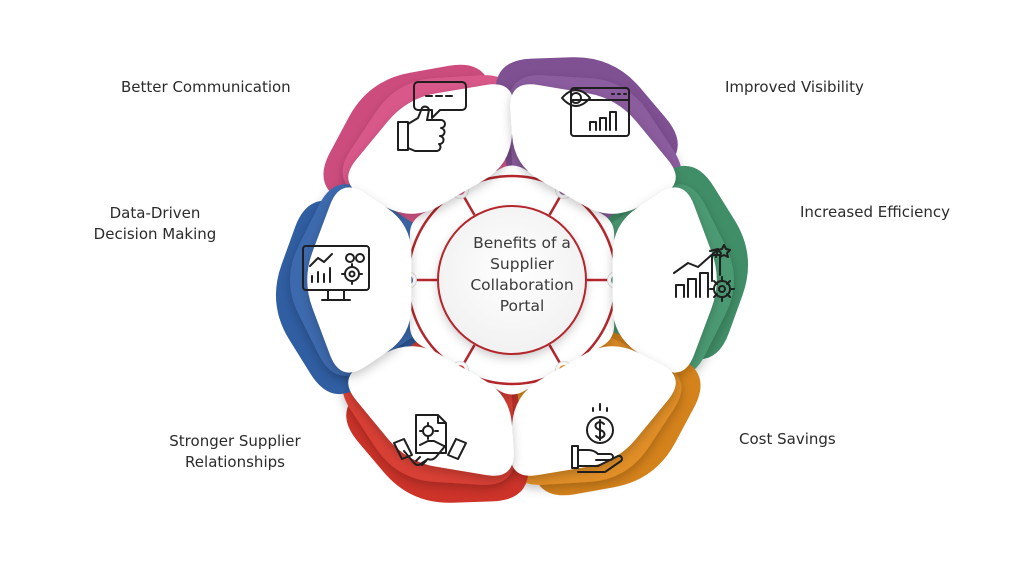 This screenshot has width=1024, height=567. What do you see at coordinates (787, 439) in the screenshot?
I see `label-cost-savings: Cost Savings` at bounding box center [787, 439].